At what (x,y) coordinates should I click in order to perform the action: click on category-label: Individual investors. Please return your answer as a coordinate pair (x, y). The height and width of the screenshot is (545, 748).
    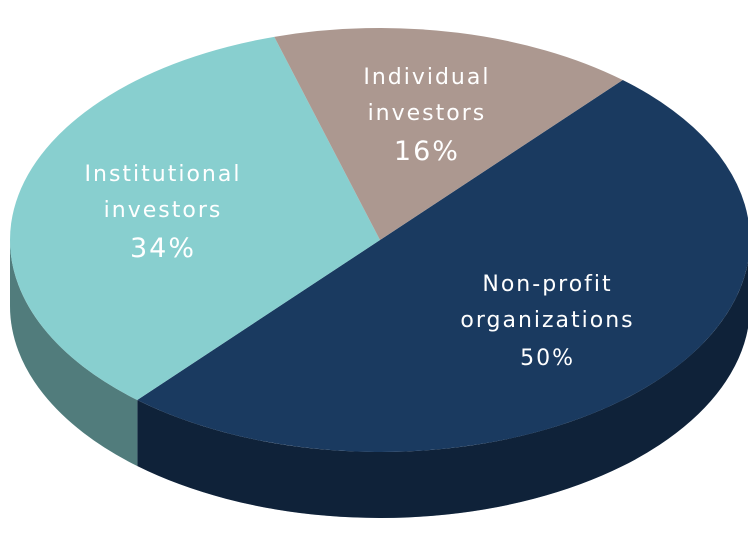
    Looking at the image, I should click on (427, 95).